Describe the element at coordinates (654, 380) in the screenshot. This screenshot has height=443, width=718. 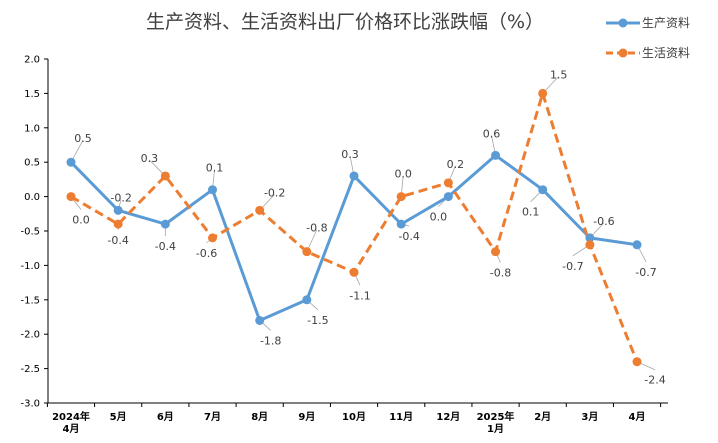
I see `data-label: -2.4` at that location.